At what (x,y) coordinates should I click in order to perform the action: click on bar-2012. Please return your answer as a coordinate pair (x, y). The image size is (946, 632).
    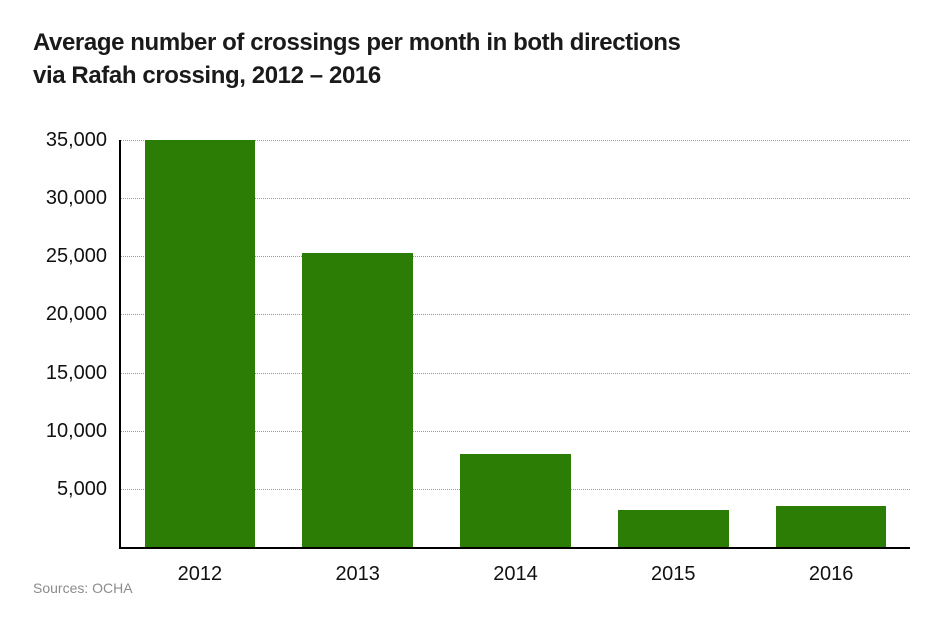
    Looking at the image, I should click on (200, 343).